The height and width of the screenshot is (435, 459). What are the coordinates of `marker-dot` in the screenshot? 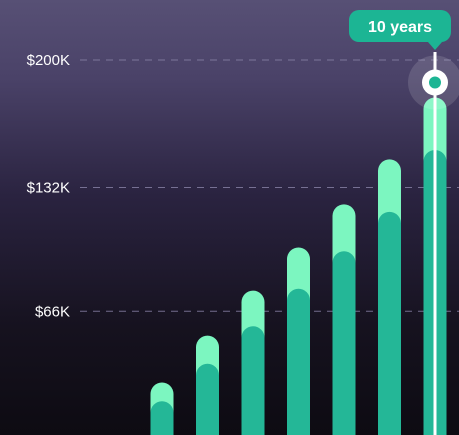 It's located at (435, 82).